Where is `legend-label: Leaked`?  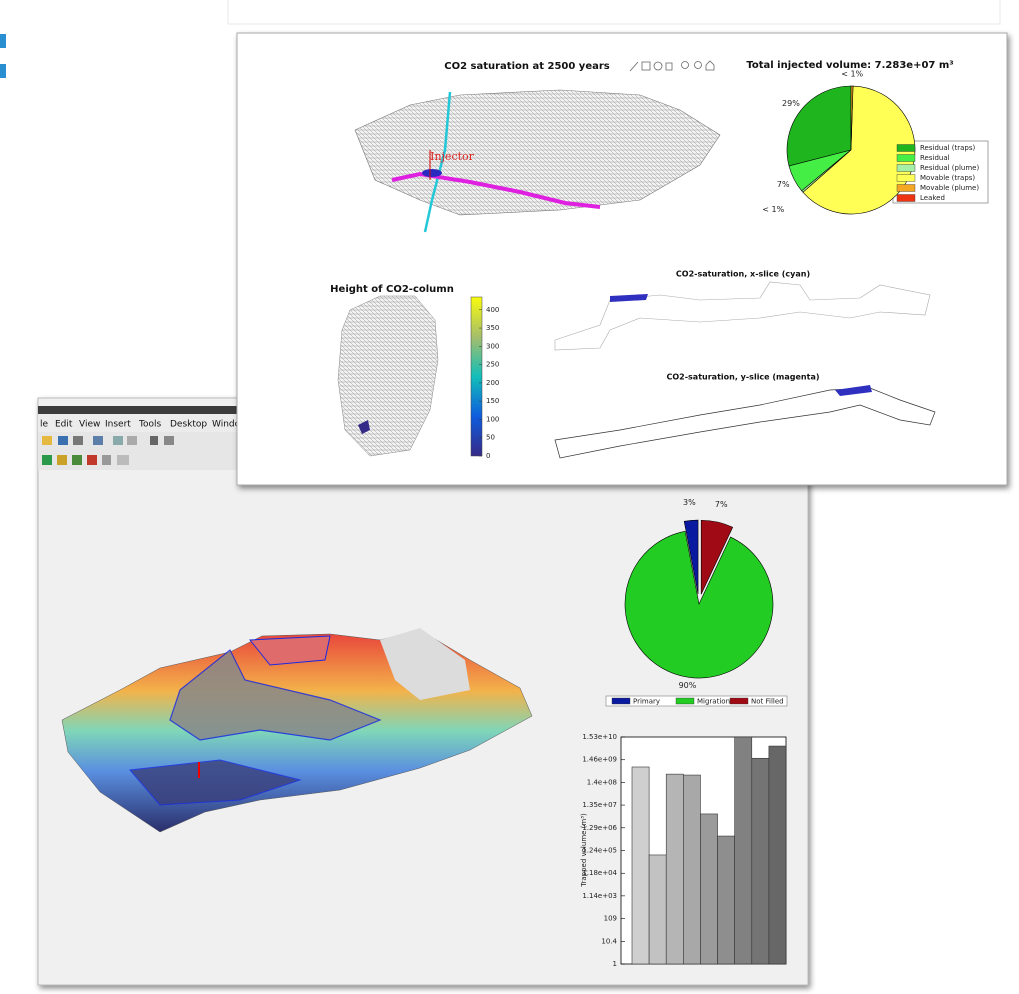 legend-label: Leaked is located at coordinates (932, 198).